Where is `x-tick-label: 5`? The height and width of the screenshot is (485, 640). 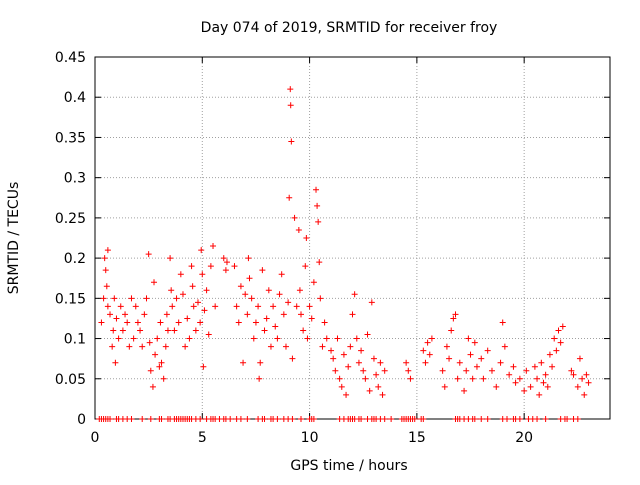 x-tick-label: 5 is located at coordinates (202, 438).